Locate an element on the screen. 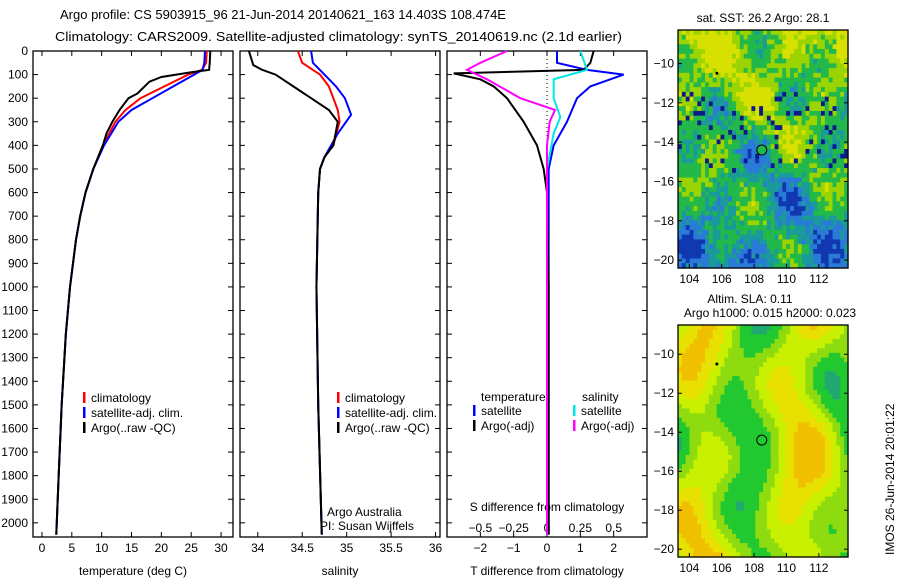  lat-tick-label: −18 is located at coordinates (664, 221).